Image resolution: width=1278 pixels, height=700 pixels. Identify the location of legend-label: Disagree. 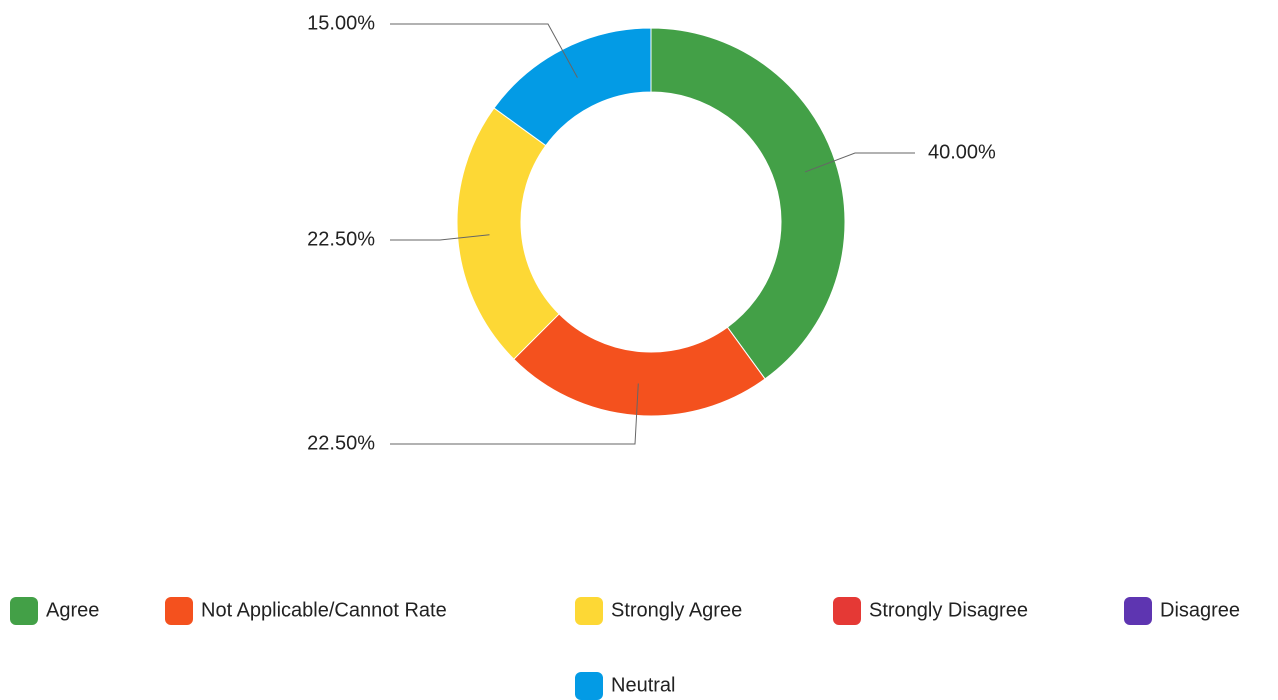
(1200, 610).